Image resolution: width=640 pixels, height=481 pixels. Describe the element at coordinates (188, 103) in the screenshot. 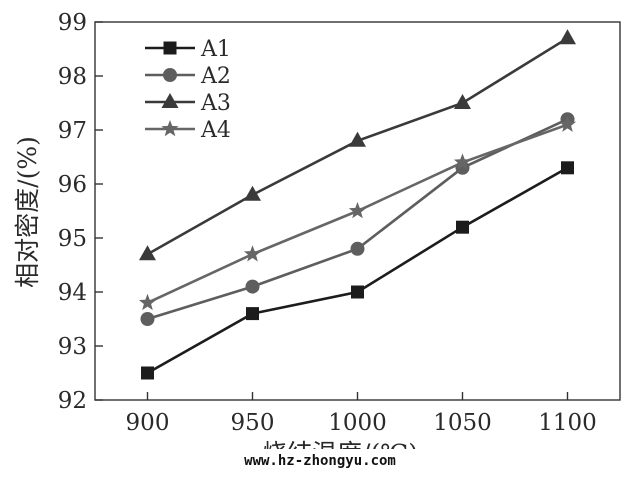

I see `legend-item-a3: A3` at that location.